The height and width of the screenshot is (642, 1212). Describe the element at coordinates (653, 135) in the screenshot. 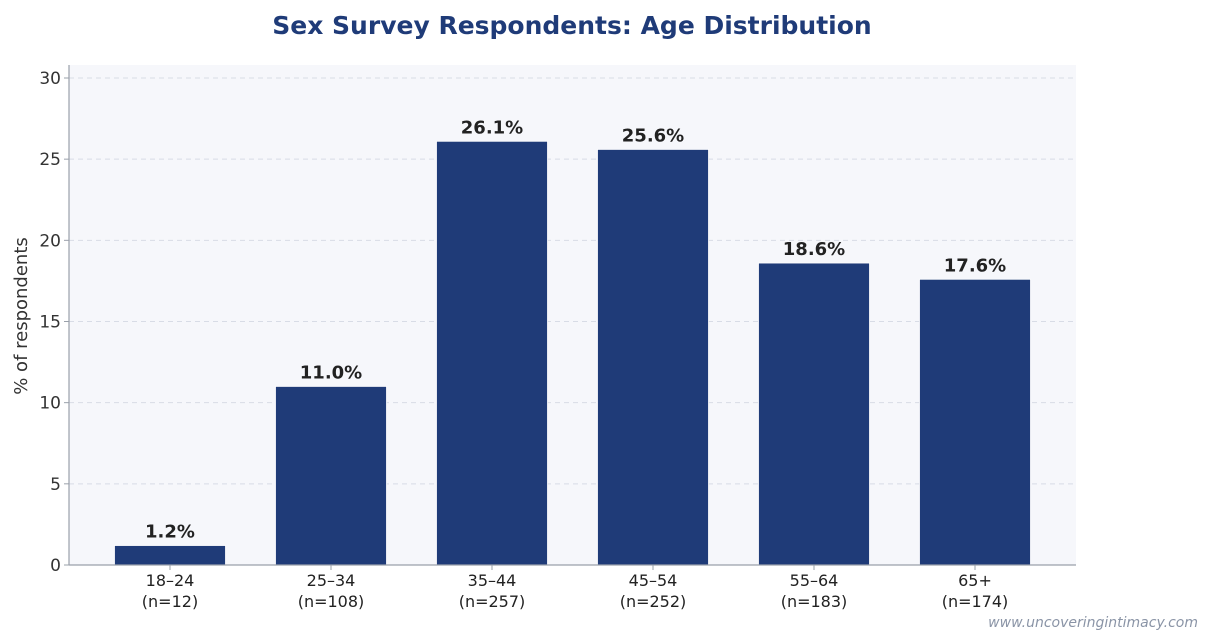

I see `data-label: 25.6%` at that location.